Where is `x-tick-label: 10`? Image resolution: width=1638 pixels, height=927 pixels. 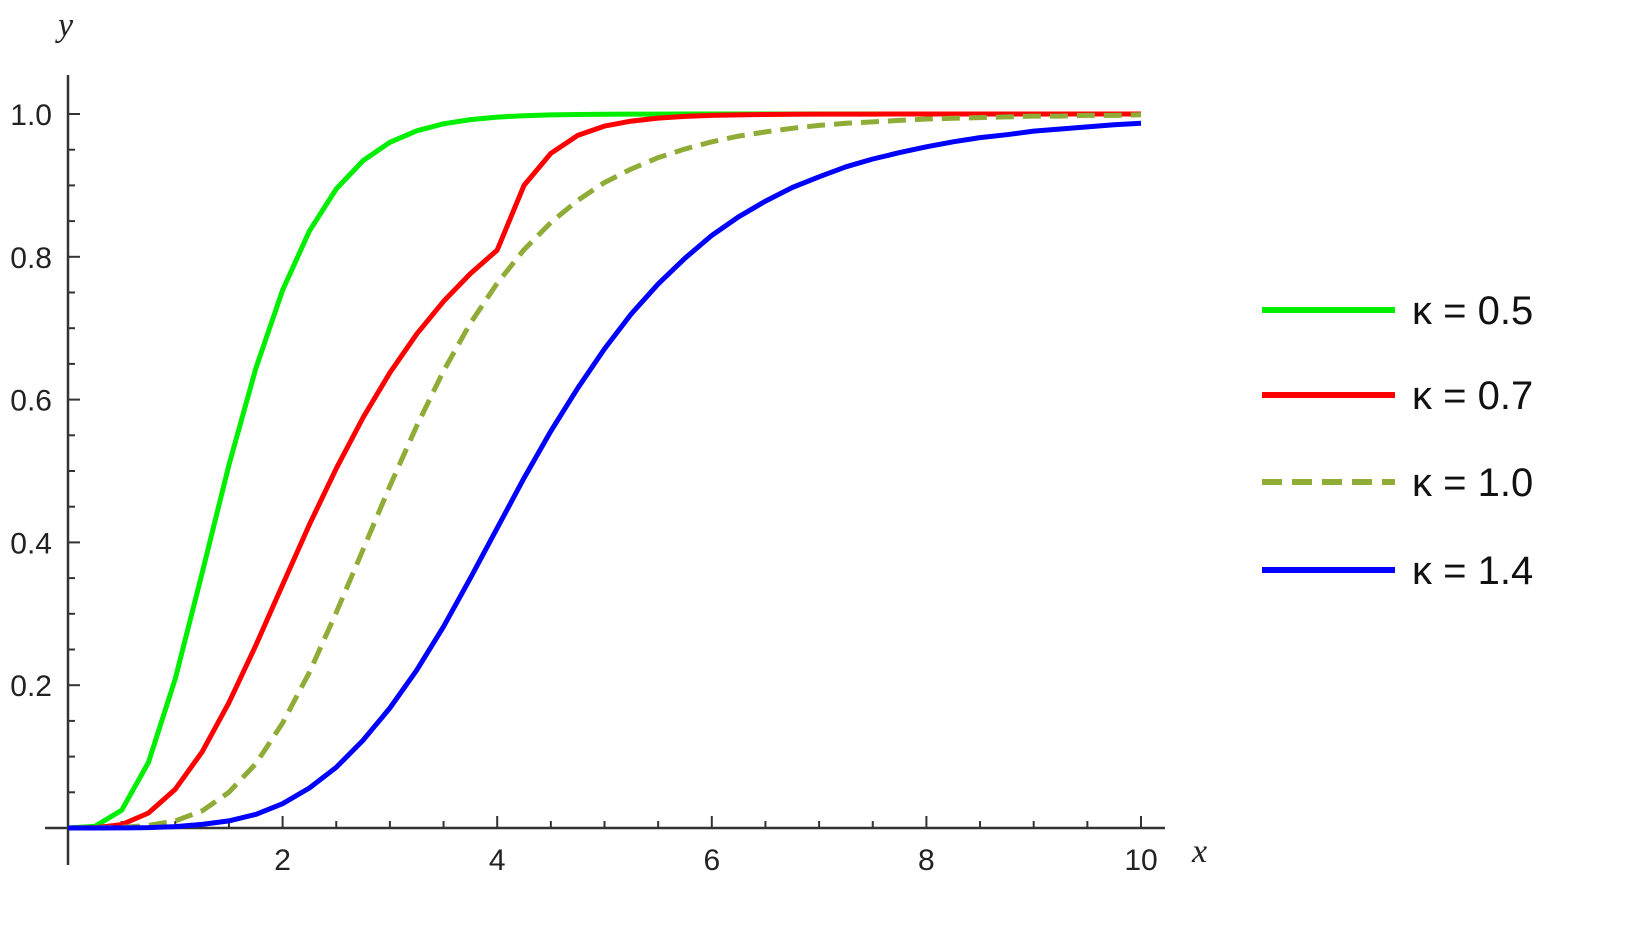
x-tick-label: 10 is located at coordinates (1140, 860).